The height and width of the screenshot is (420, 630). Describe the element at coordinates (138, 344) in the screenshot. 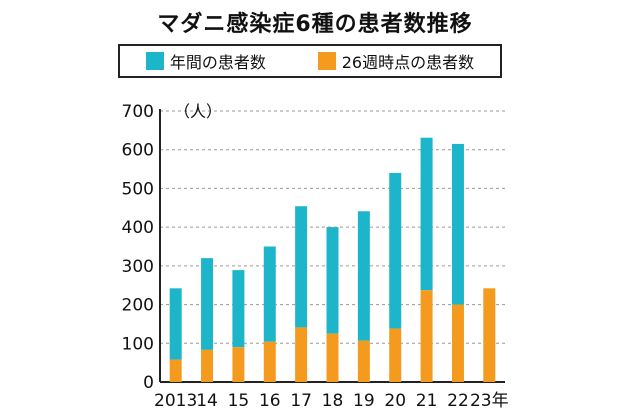

I see `y-tick-label: 100` at that location.